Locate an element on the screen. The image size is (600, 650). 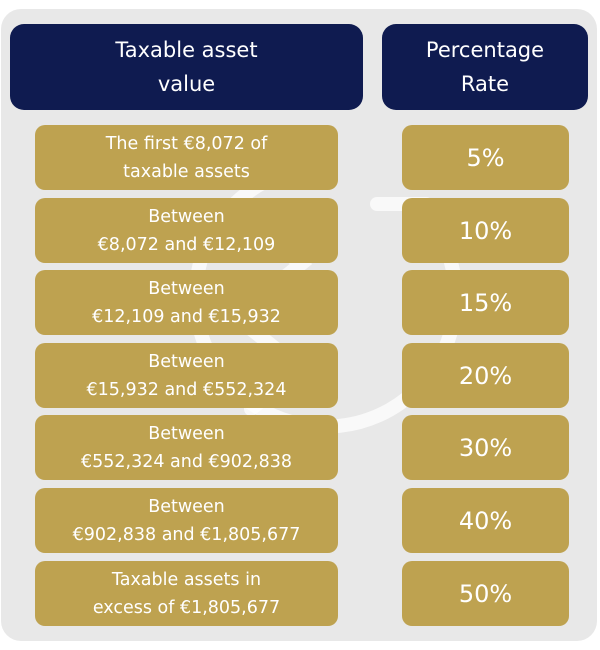
rate-cell: 40% is located at coordinates (485, 520).